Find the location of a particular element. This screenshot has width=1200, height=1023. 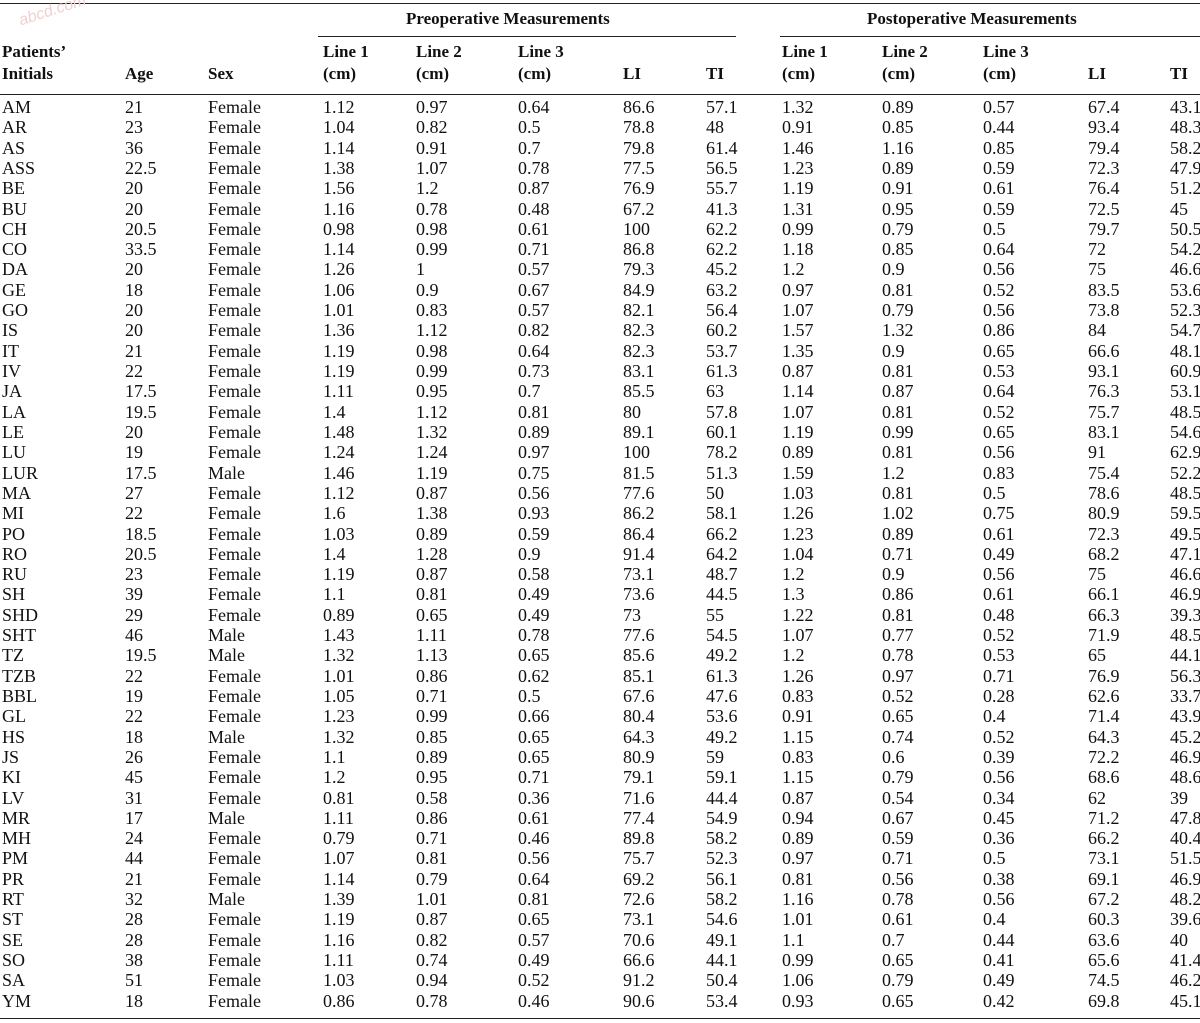

cell-post-line1: 1.59 is located at coordinates (798, 472).